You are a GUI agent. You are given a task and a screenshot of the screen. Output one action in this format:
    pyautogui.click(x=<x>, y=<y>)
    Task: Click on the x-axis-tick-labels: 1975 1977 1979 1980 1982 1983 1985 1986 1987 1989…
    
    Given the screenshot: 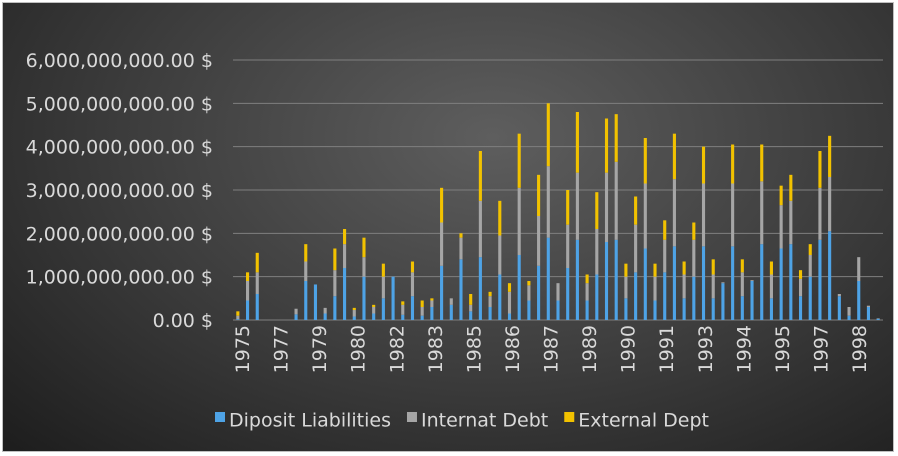 What is the action you would take?
    pyautogui.click(x=551, y=349)
    